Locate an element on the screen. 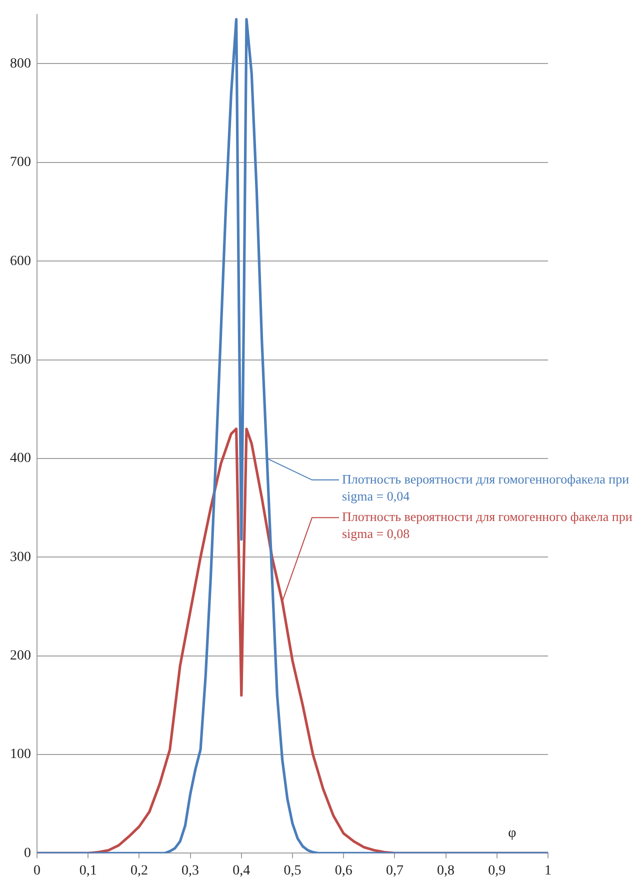  y-tick-label: 500 is located at coordinates (20, 360).